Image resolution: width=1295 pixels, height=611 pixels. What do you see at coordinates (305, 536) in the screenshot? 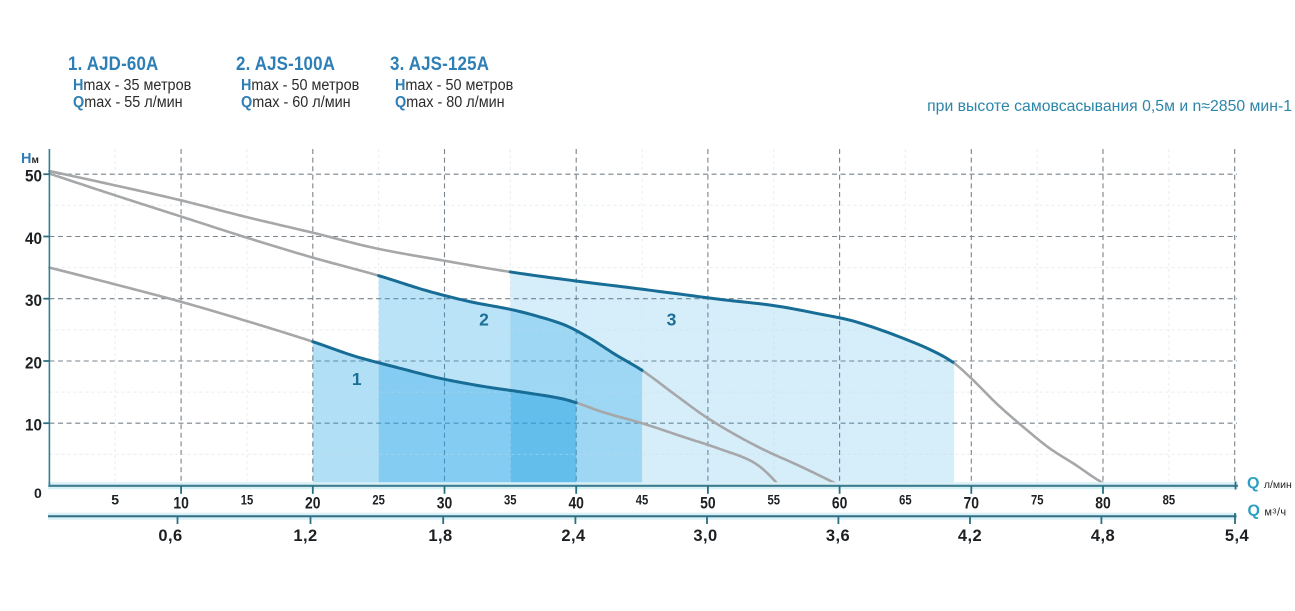
I see `svg-text: 1,2` at bounding box center [305, 536].